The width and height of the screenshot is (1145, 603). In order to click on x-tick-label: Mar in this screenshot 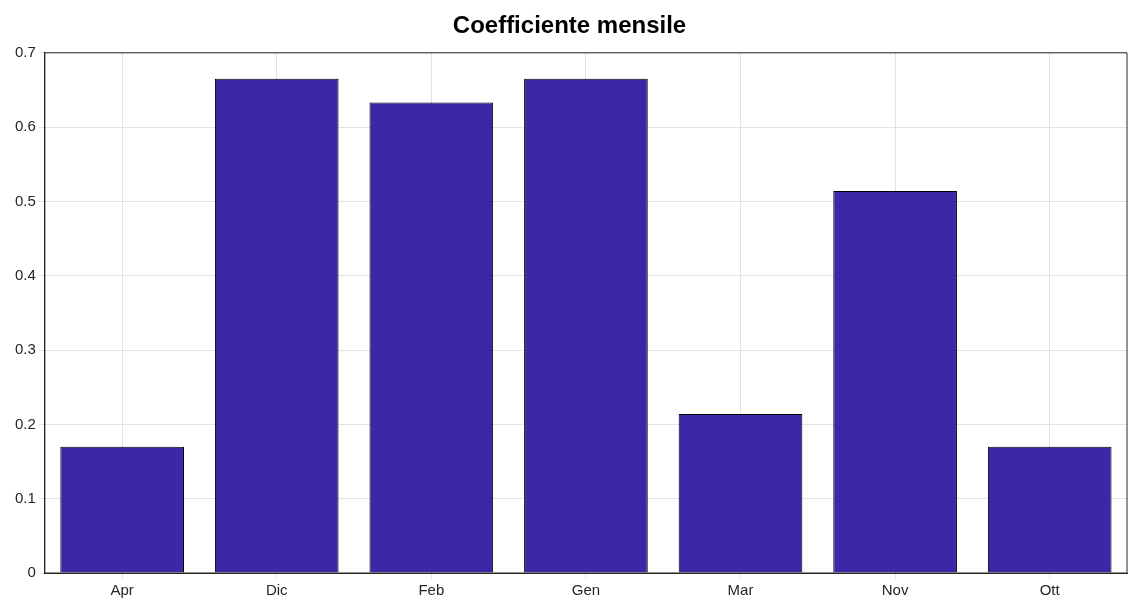, I will do `click(740, 590)`.